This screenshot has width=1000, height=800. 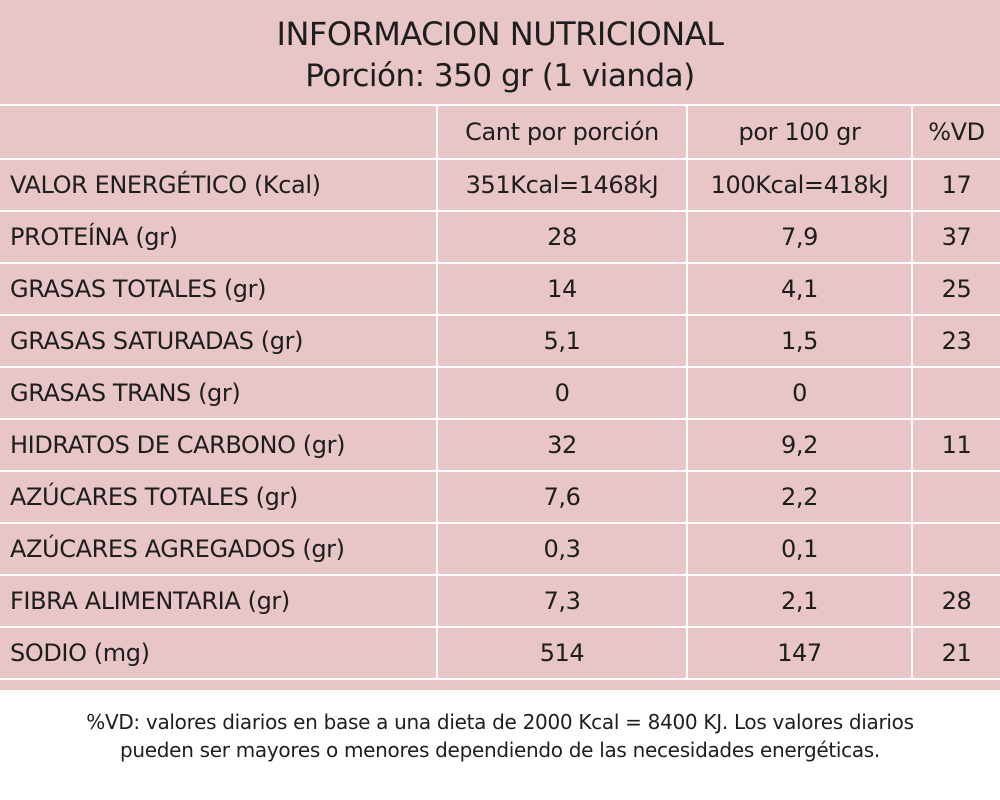 I want to click on per-100-value: 0, so click(x=799, y=393).